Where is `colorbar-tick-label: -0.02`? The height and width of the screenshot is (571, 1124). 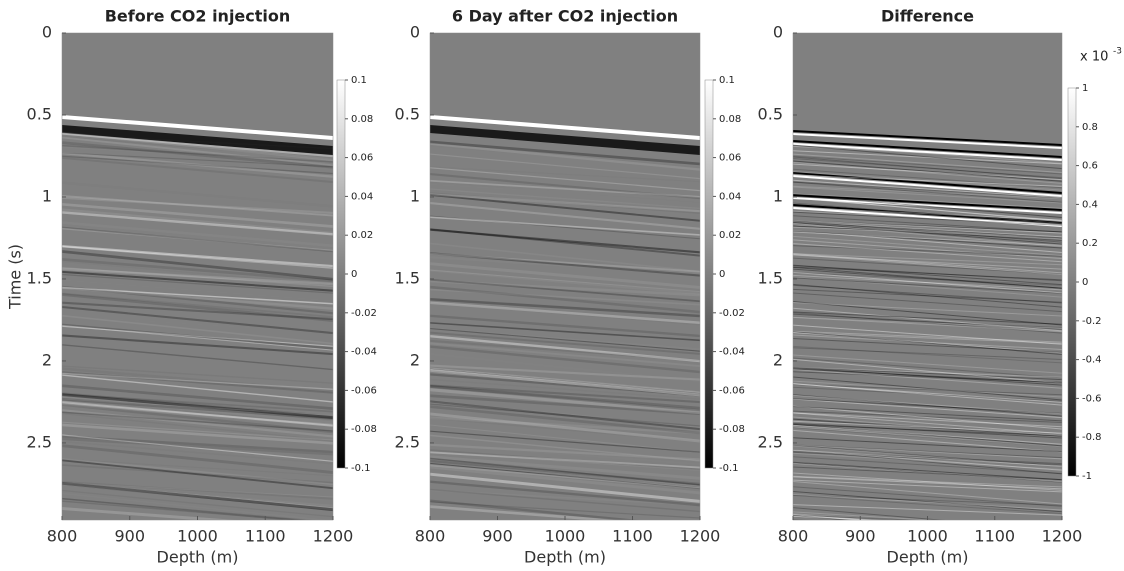
colorbar-tick-label: -0.02 is located at coordinates (364, 313).